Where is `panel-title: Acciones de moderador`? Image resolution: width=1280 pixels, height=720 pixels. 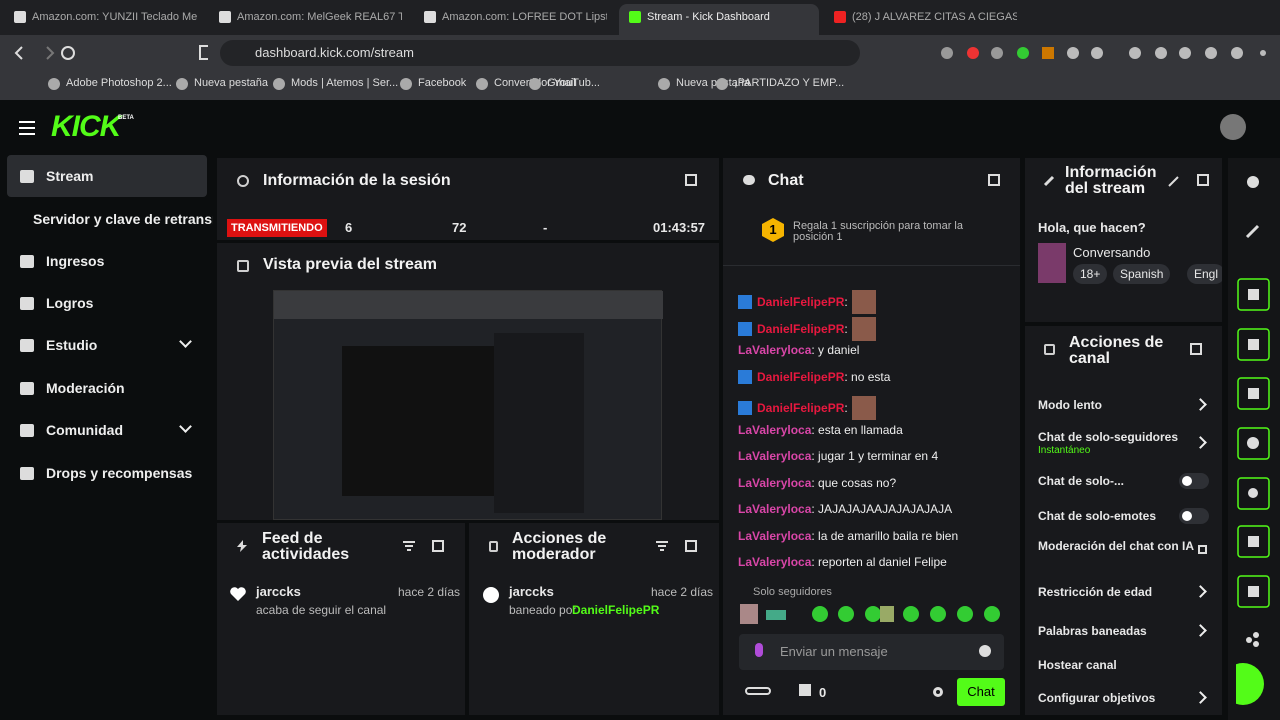 panel-title: Acciones de moderador is located at coordinates (559, 546).